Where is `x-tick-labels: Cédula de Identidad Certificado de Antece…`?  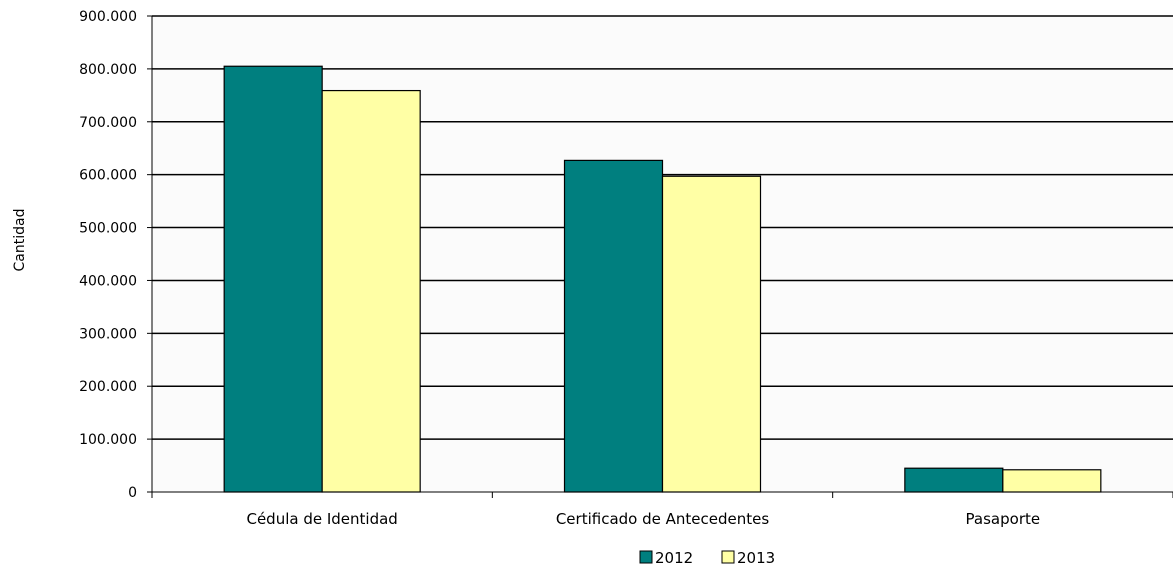 x-tick-labels: Cédula de Identidad Certificado de Antece… is located at coordinates (643, 519).